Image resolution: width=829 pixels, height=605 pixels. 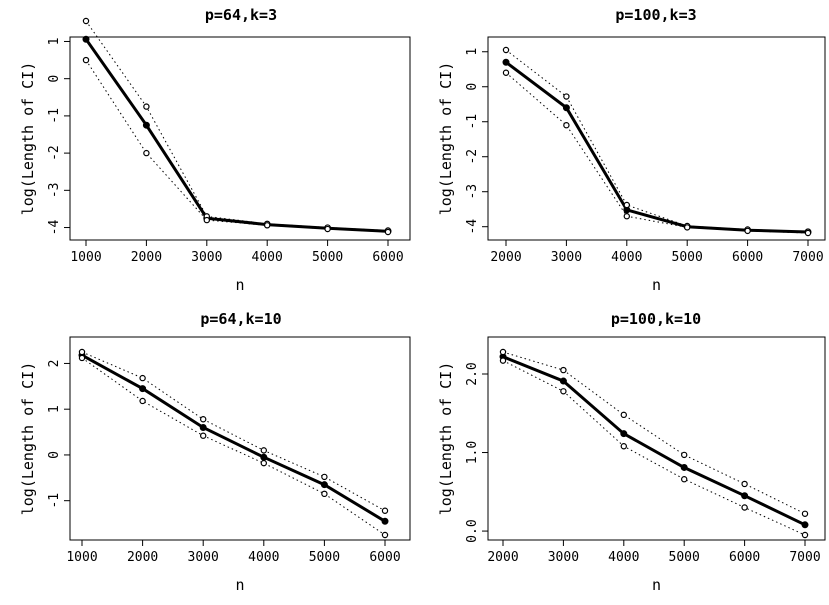 I want to click on chart-1-plot-frame, so click(x=240, y=138).